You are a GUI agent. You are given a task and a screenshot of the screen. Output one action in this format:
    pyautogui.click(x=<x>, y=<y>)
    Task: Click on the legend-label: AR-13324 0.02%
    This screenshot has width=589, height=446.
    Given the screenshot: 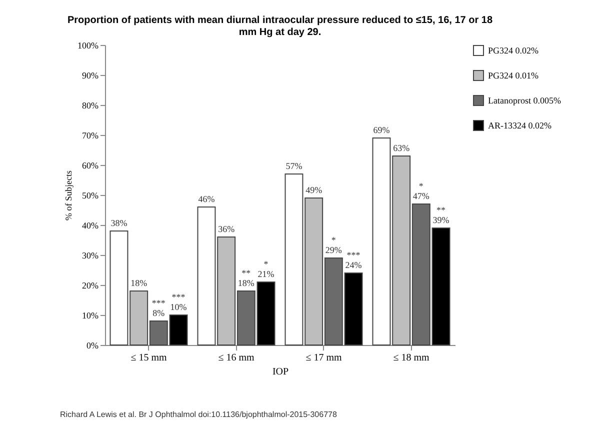 What is the action you would take?
    pyautogui.click(x=520, y=125)
    